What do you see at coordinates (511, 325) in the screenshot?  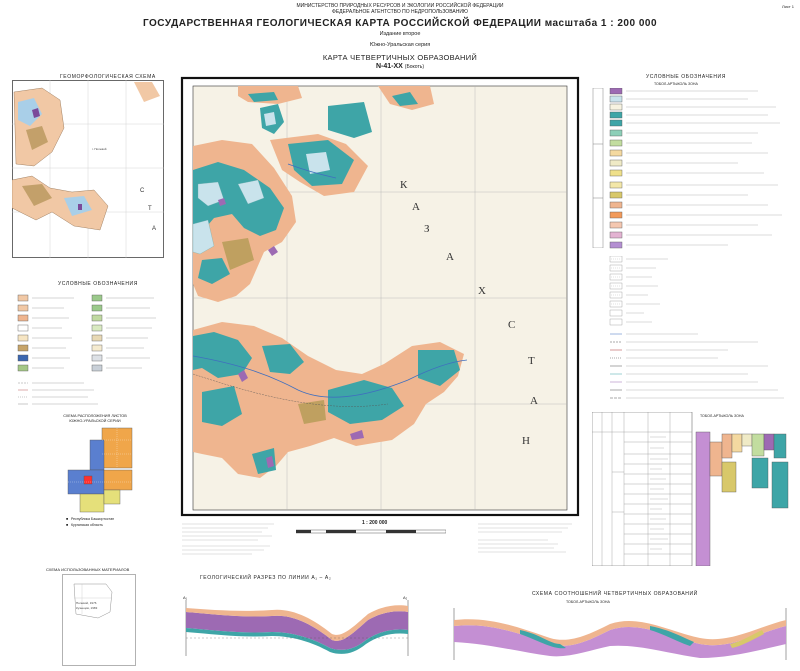 I see `country-letter: С` at bounding box center [511, 325].